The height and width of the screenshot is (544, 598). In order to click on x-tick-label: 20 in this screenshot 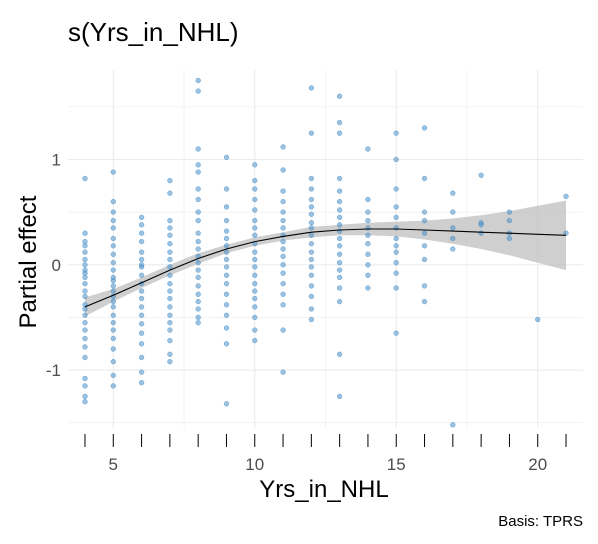, I will do `click(537, 464)`.